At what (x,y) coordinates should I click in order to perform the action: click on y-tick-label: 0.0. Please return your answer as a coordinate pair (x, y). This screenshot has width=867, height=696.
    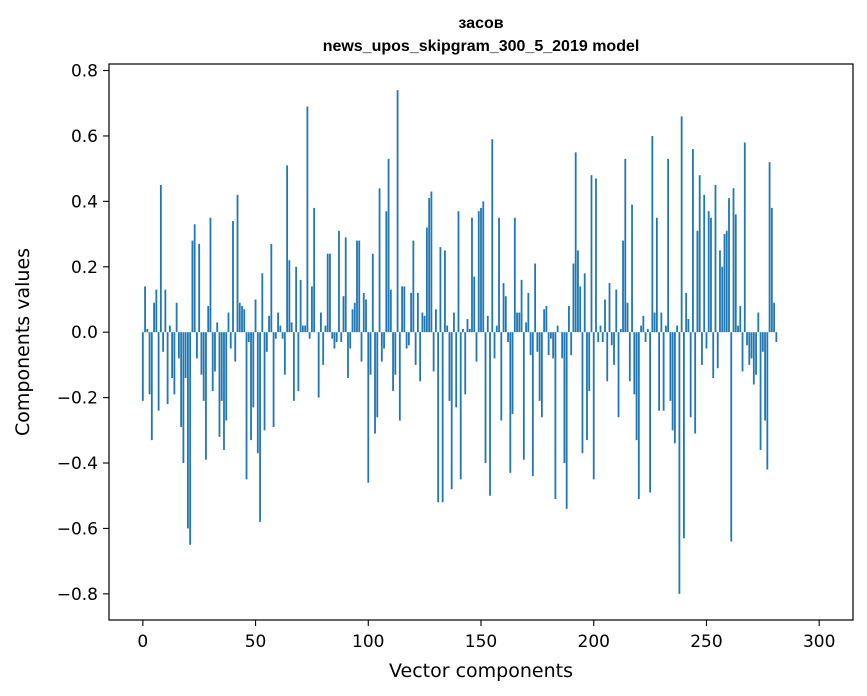
    Looking at the image, I should click on (84, 333).